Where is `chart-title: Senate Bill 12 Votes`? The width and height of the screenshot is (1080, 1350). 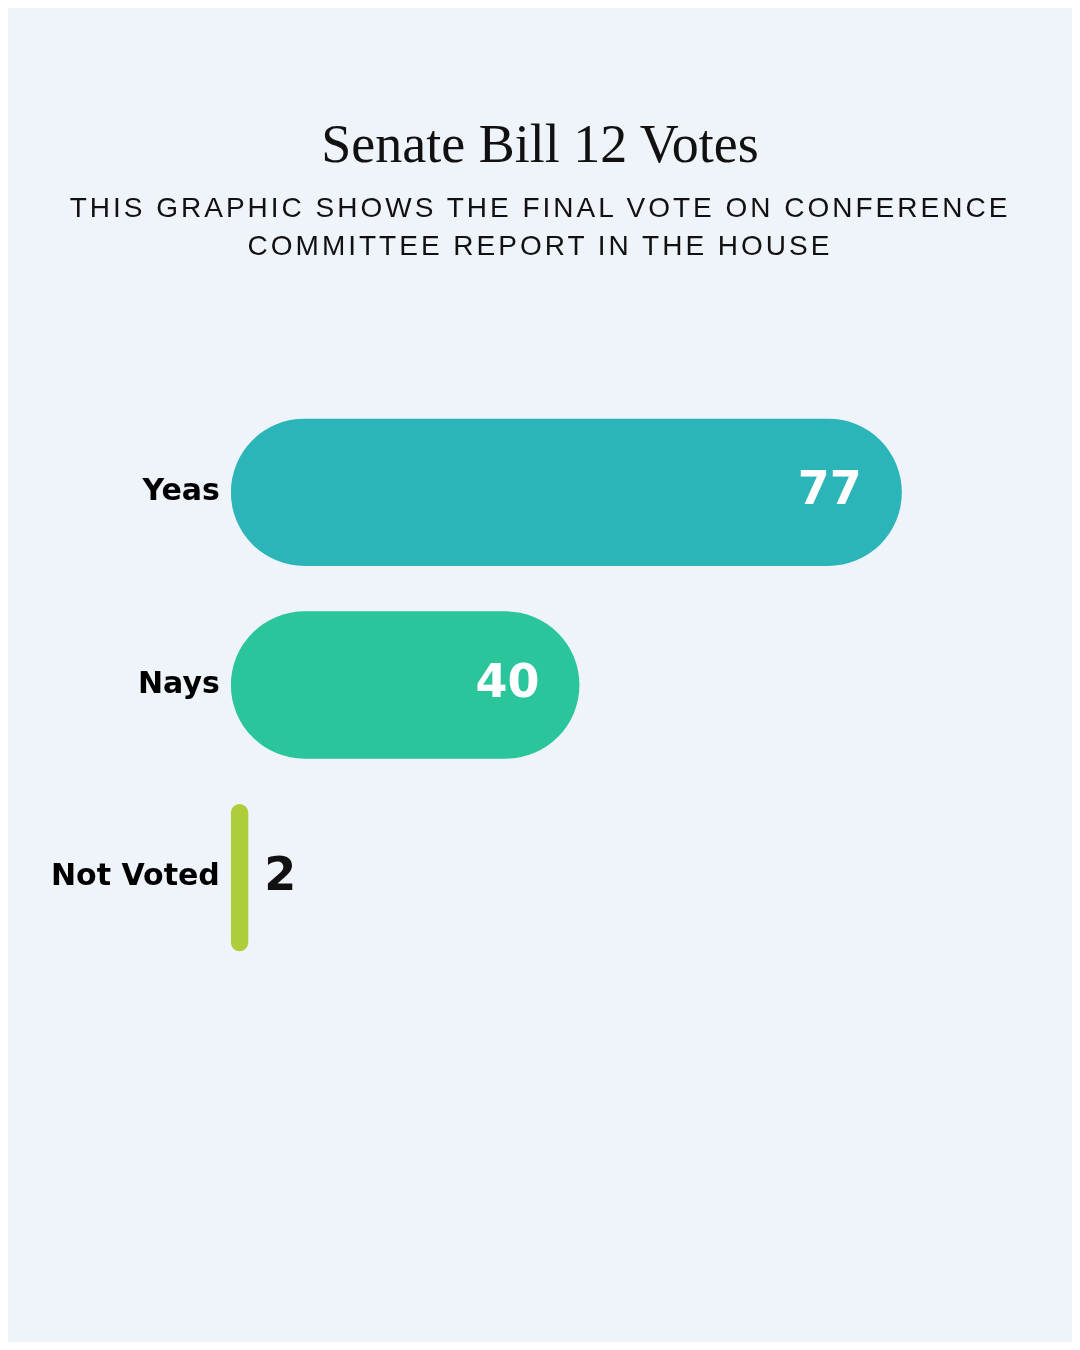
chart-title: Senate Bill 12 Votes is located at coordinates (540, 144).